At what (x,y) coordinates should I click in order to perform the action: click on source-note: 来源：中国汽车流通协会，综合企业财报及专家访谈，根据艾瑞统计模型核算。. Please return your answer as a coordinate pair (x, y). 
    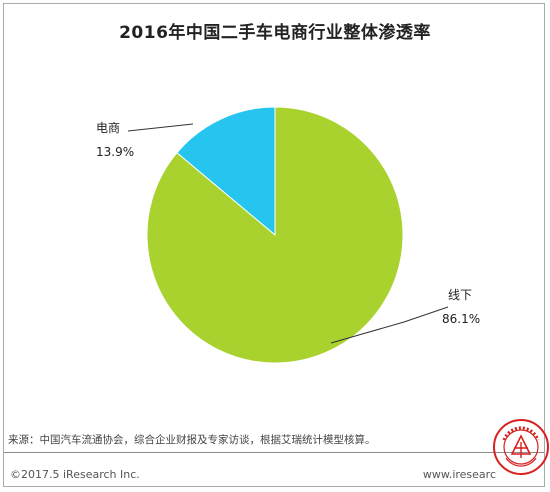
    Looking at the image, I should click on (192, 440).